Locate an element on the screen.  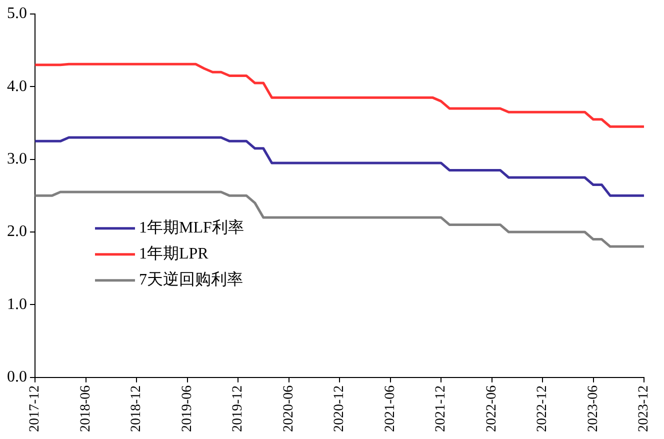
legend-label: 7天逆回购利率 is located at coordinates (191, 279).